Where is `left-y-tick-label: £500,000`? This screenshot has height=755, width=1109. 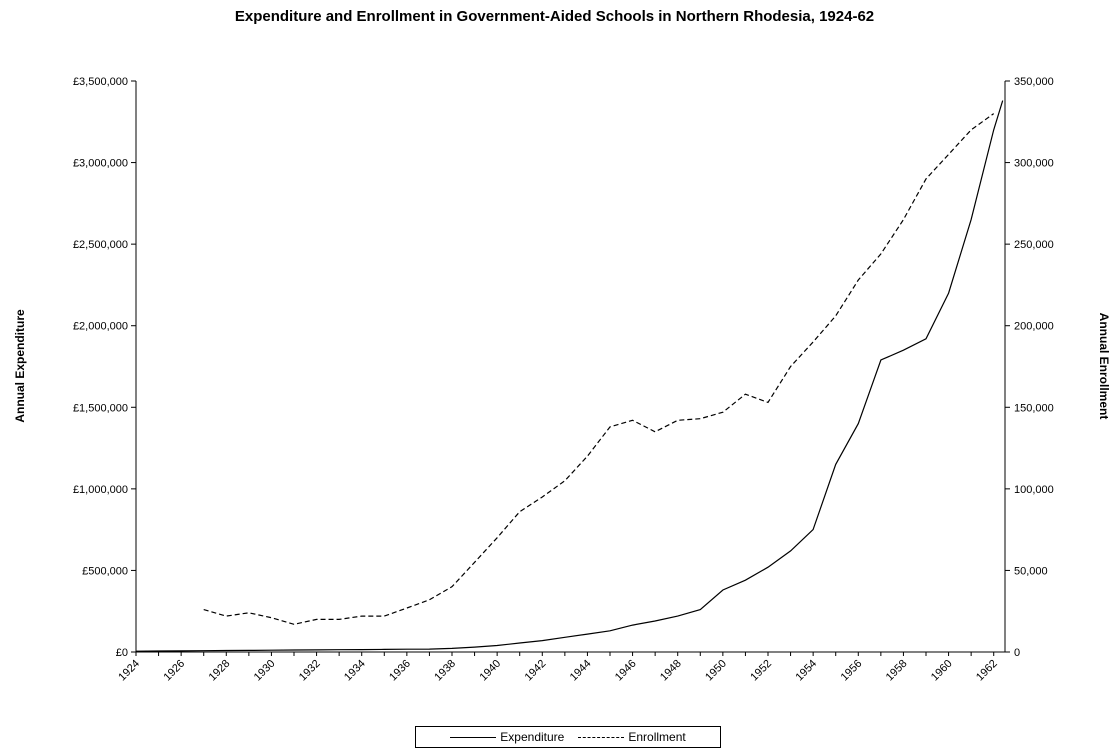
left-y-tick-label: £500,000 is located at coordinates (105, 571).